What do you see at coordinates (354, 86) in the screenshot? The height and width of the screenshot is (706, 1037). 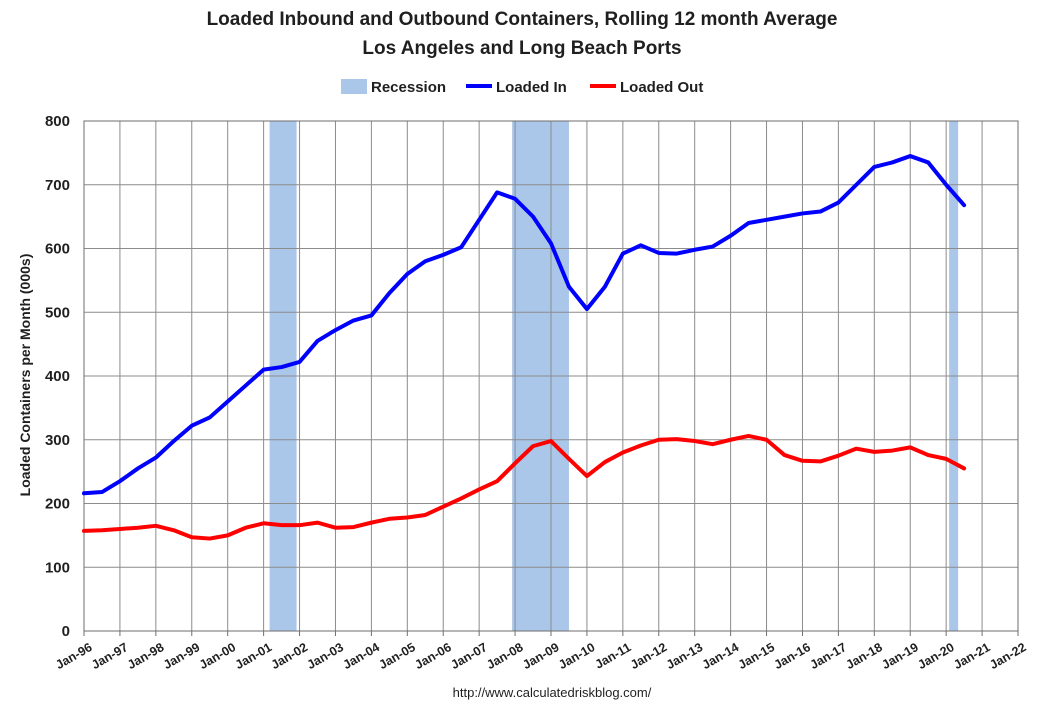 I see `legend-swatch-recession` at bounding box center [354, 86].